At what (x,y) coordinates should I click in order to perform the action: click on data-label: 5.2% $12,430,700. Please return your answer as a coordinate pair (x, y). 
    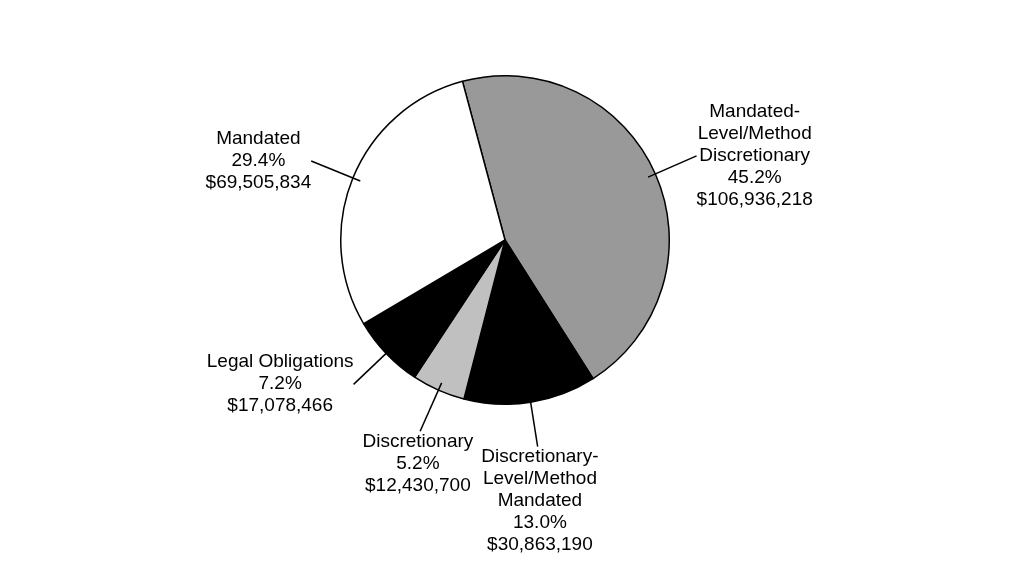
    Looking at the image, I should click on (418, 473).